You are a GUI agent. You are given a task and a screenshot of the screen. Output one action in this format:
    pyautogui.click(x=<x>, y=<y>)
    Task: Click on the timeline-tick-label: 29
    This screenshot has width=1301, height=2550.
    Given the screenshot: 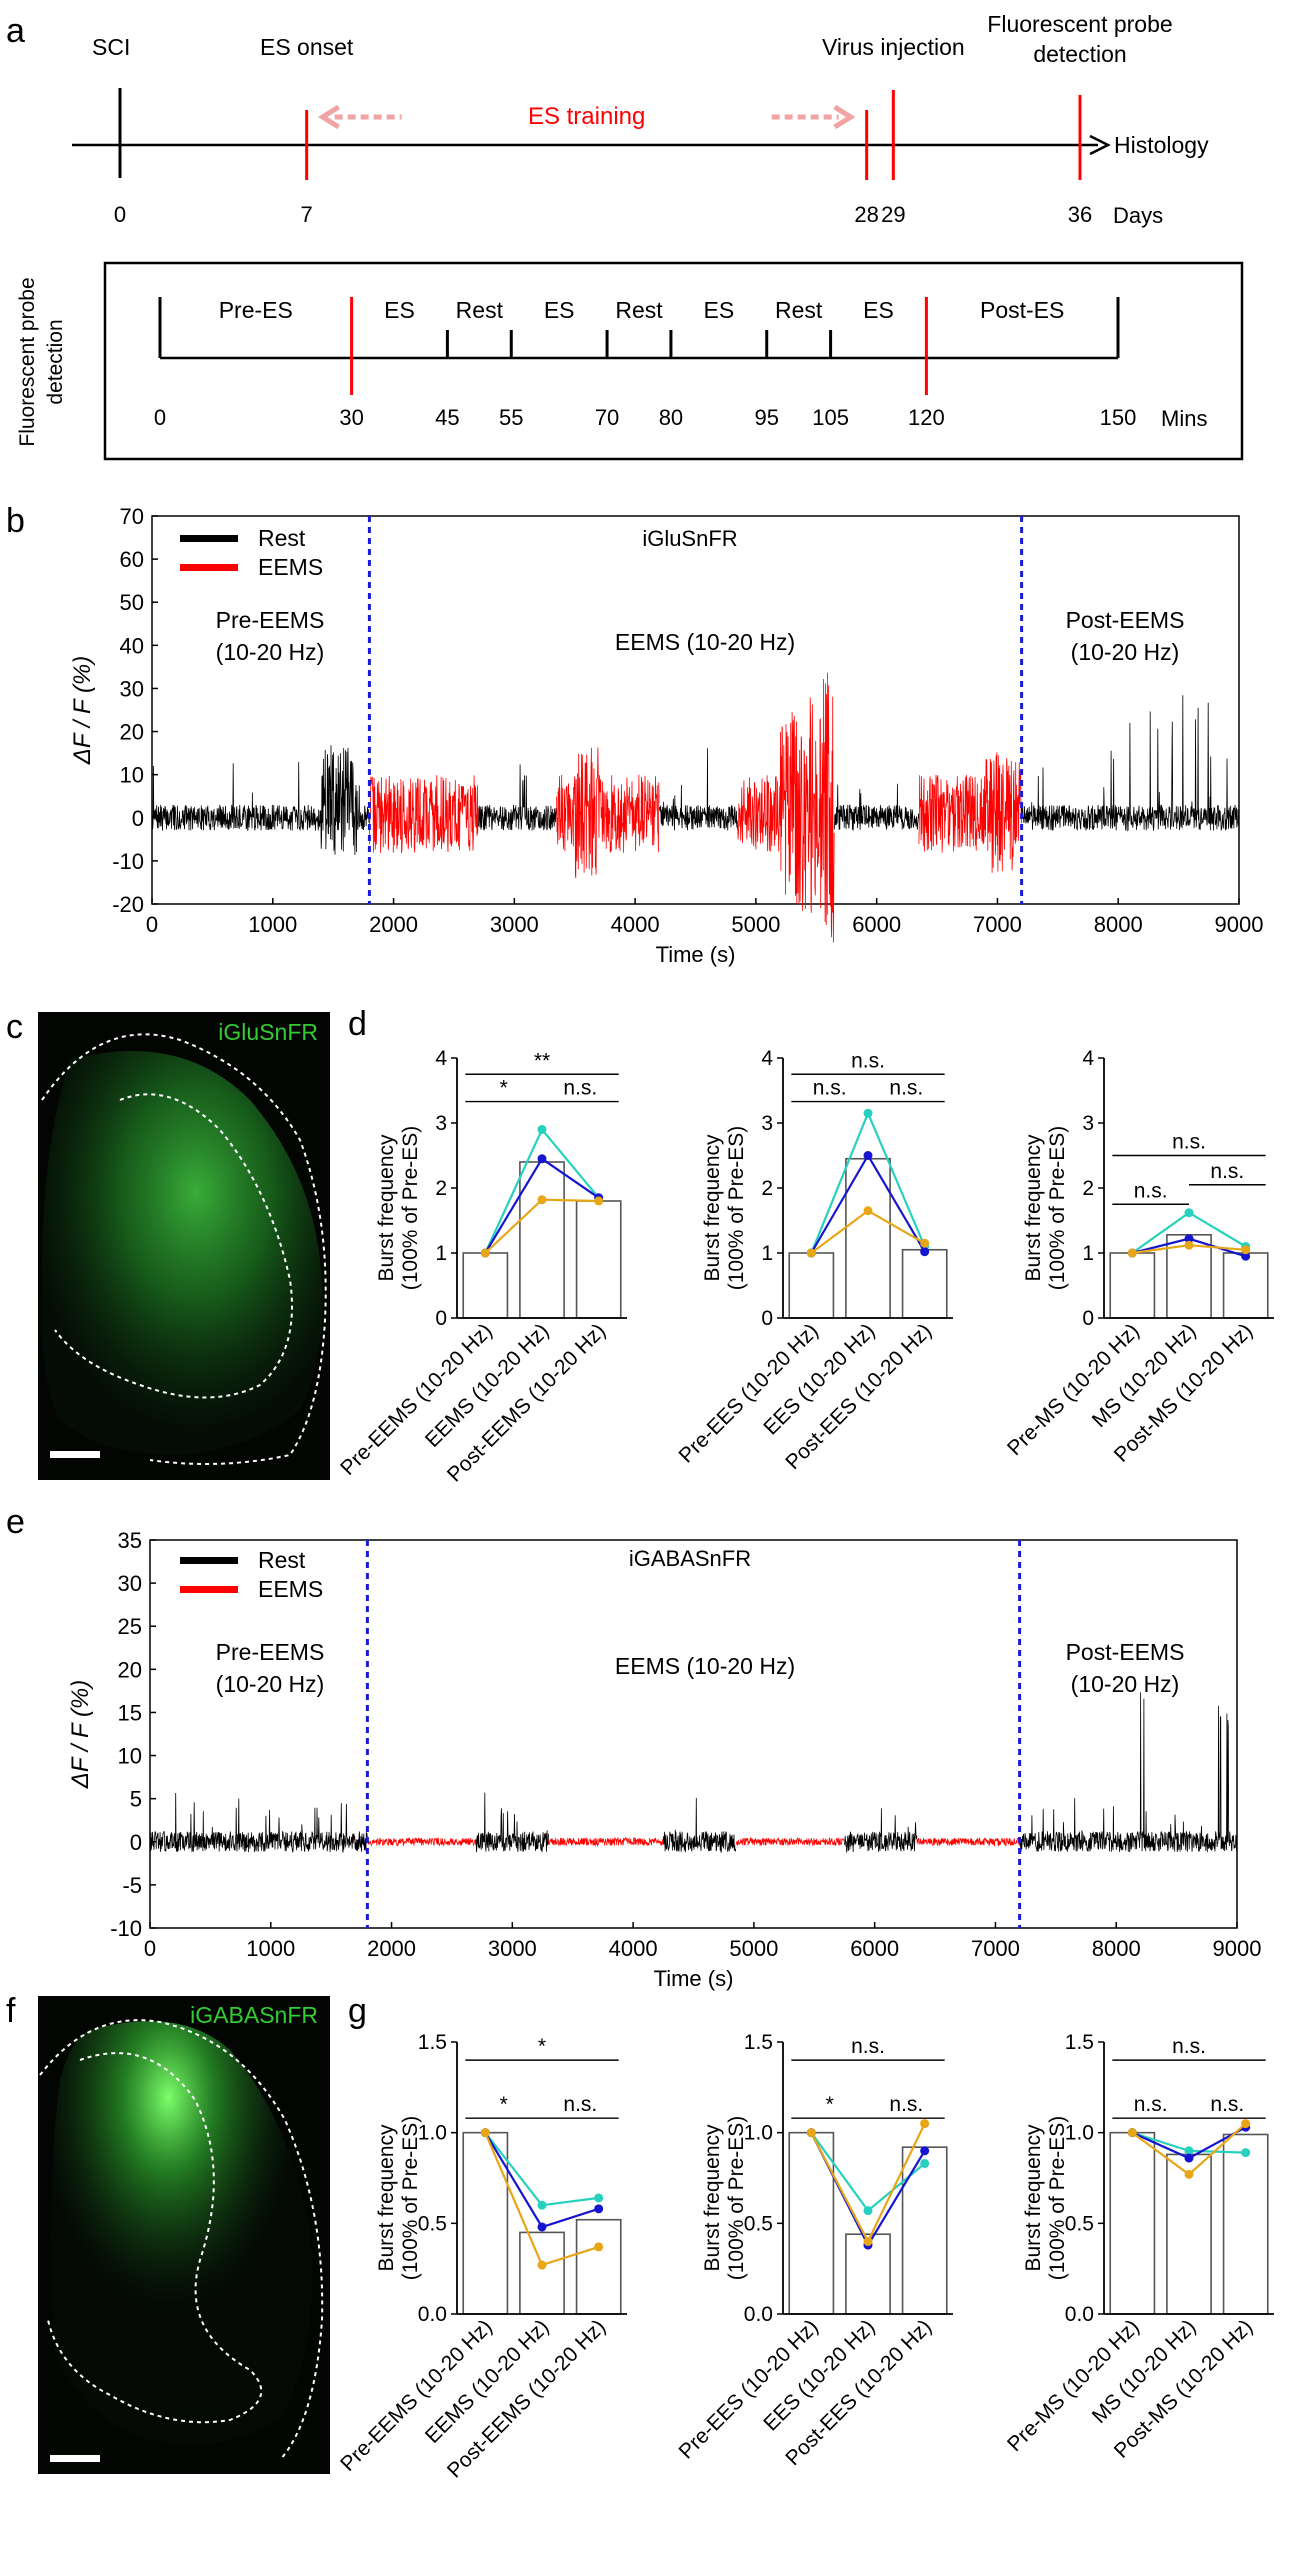 What is the action you would take?
    pyautogui.click(x=893, y=214)
    